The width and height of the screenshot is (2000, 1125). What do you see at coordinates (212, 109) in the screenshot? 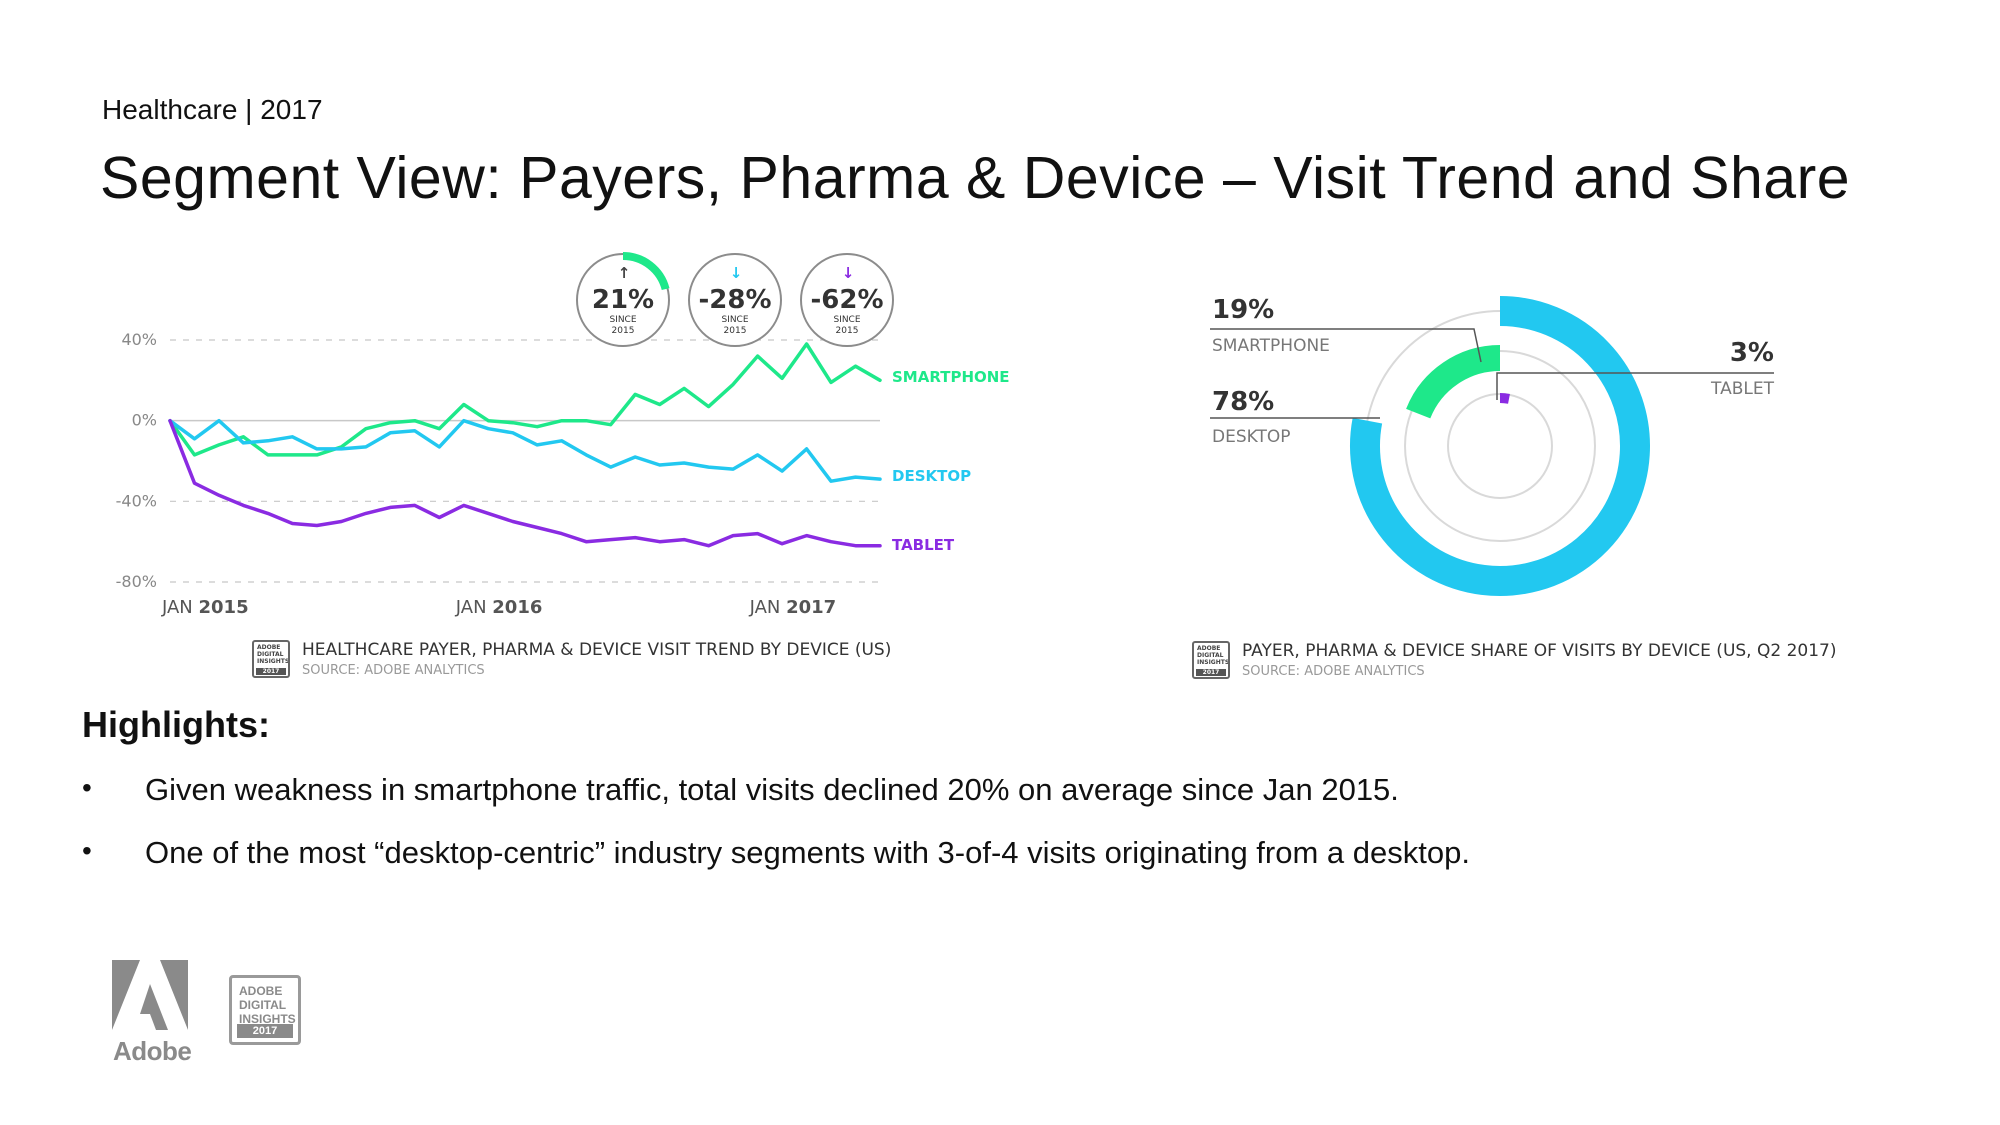
I see `page-kicker: Healthcare | 2017` at bounding box center [212, 109].